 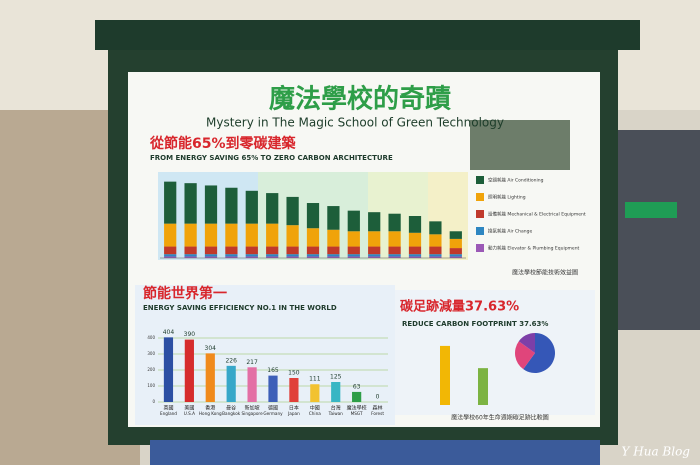 What do you see at coordinates (520, 145) in the screenshot?
I see `building-photo` at bounding box center [520, 145].